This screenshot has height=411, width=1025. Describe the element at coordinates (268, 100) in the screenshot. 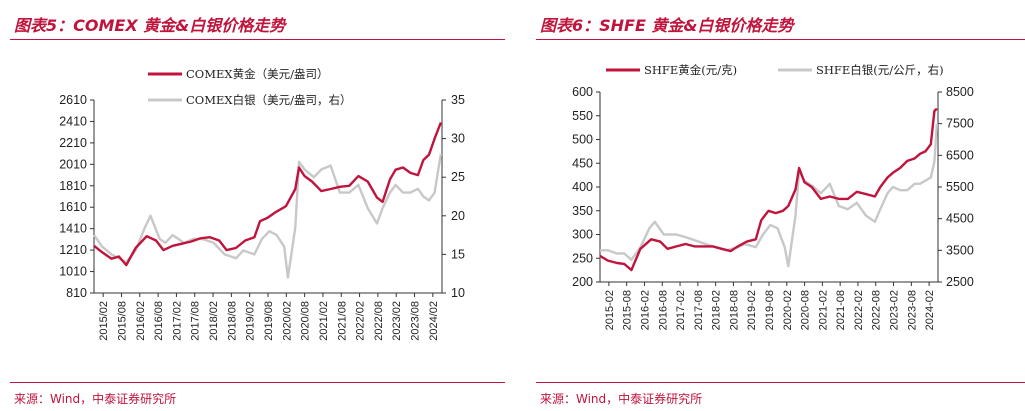

I see `legend-label-silver: COMEX白银（美元/盎司，右）` at that location.